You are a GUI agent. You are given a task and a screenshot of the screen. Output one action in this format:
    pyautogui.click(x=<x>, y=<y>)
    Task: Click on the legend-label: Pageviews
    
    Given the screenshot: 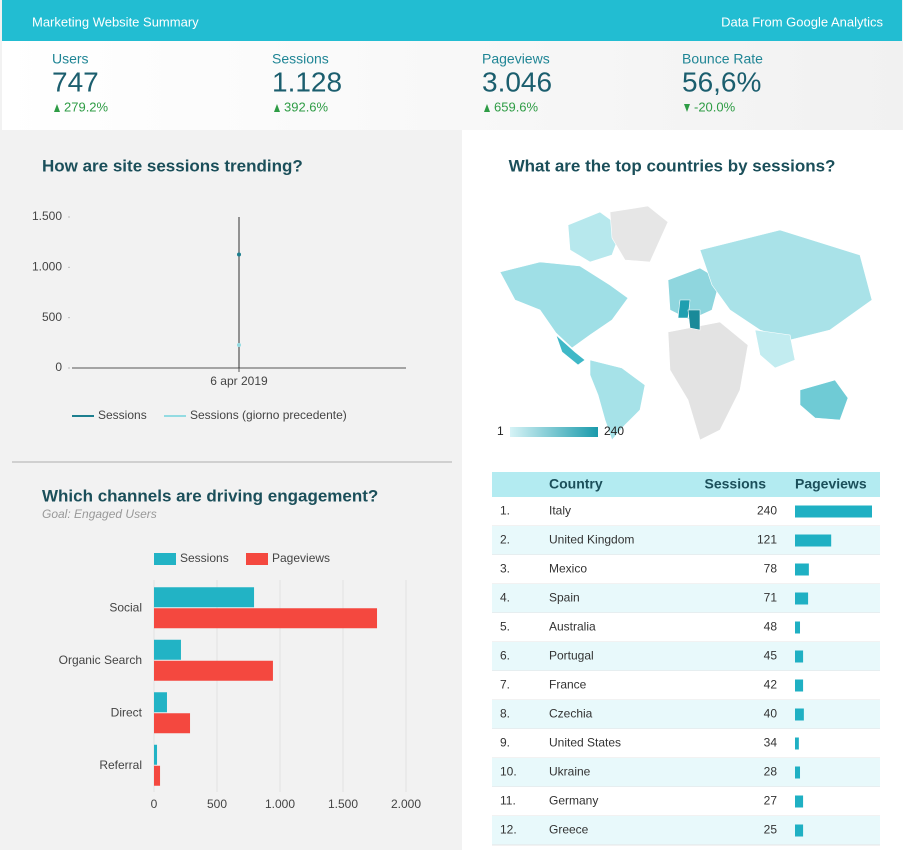 What is the action you would take?
    pyautogui.click(x=301, y=558)
    